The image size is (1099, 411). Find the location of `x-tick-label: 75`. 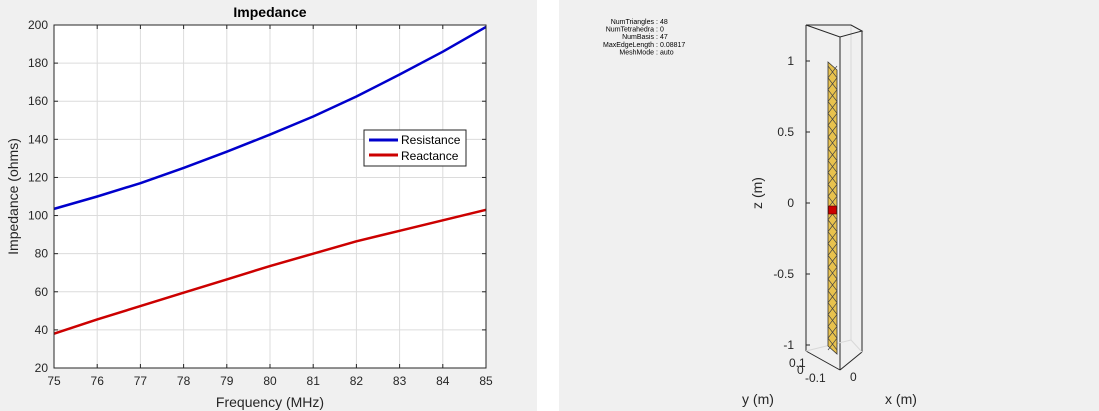

x-tick-label: 75 is located at coordinates (54, 381).